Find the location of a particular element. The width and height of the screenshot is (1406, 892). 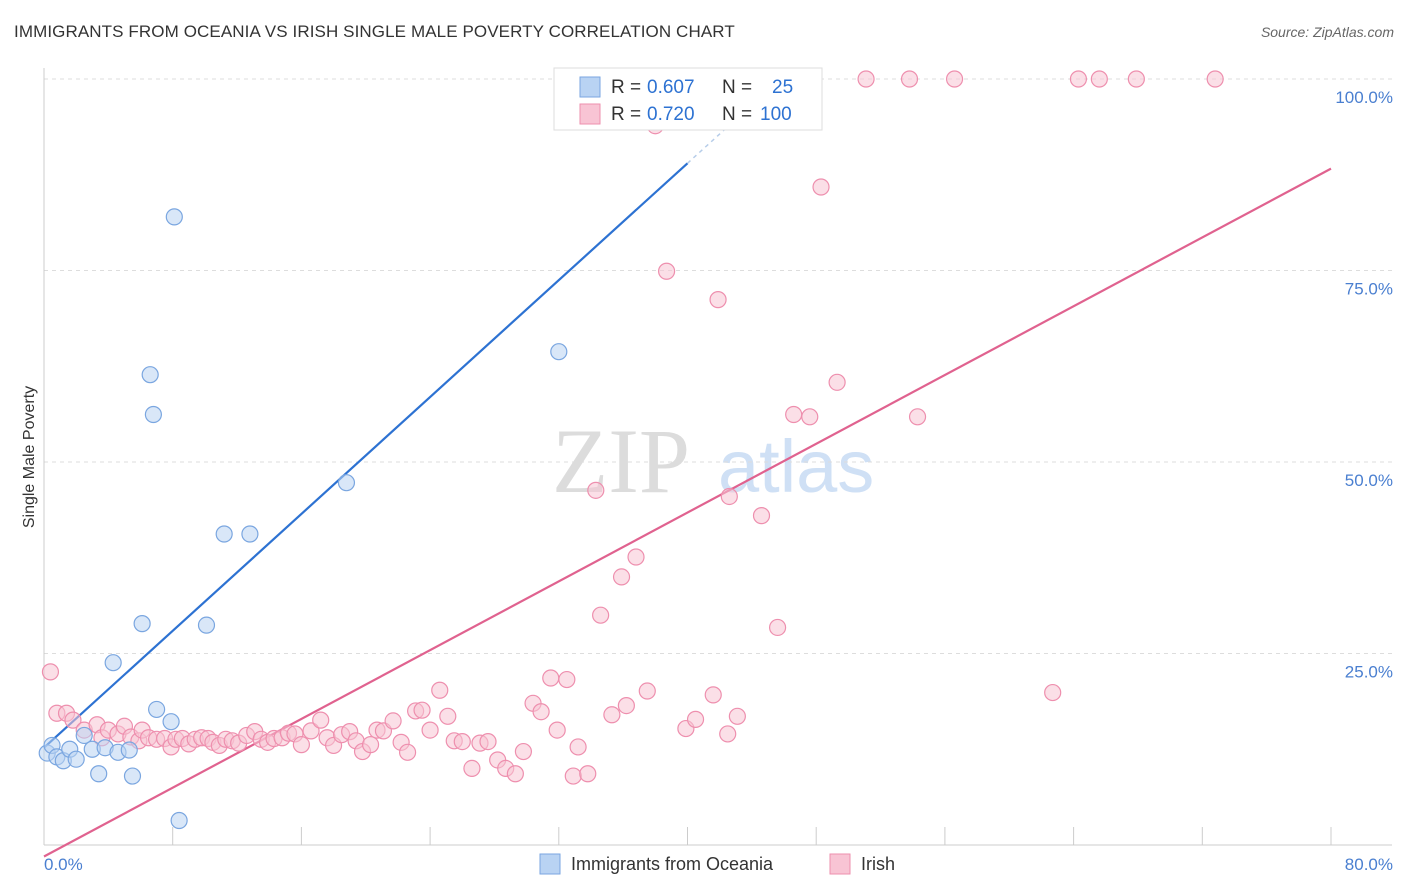

legend-swatch-pink is located at coordinates (840, 864).